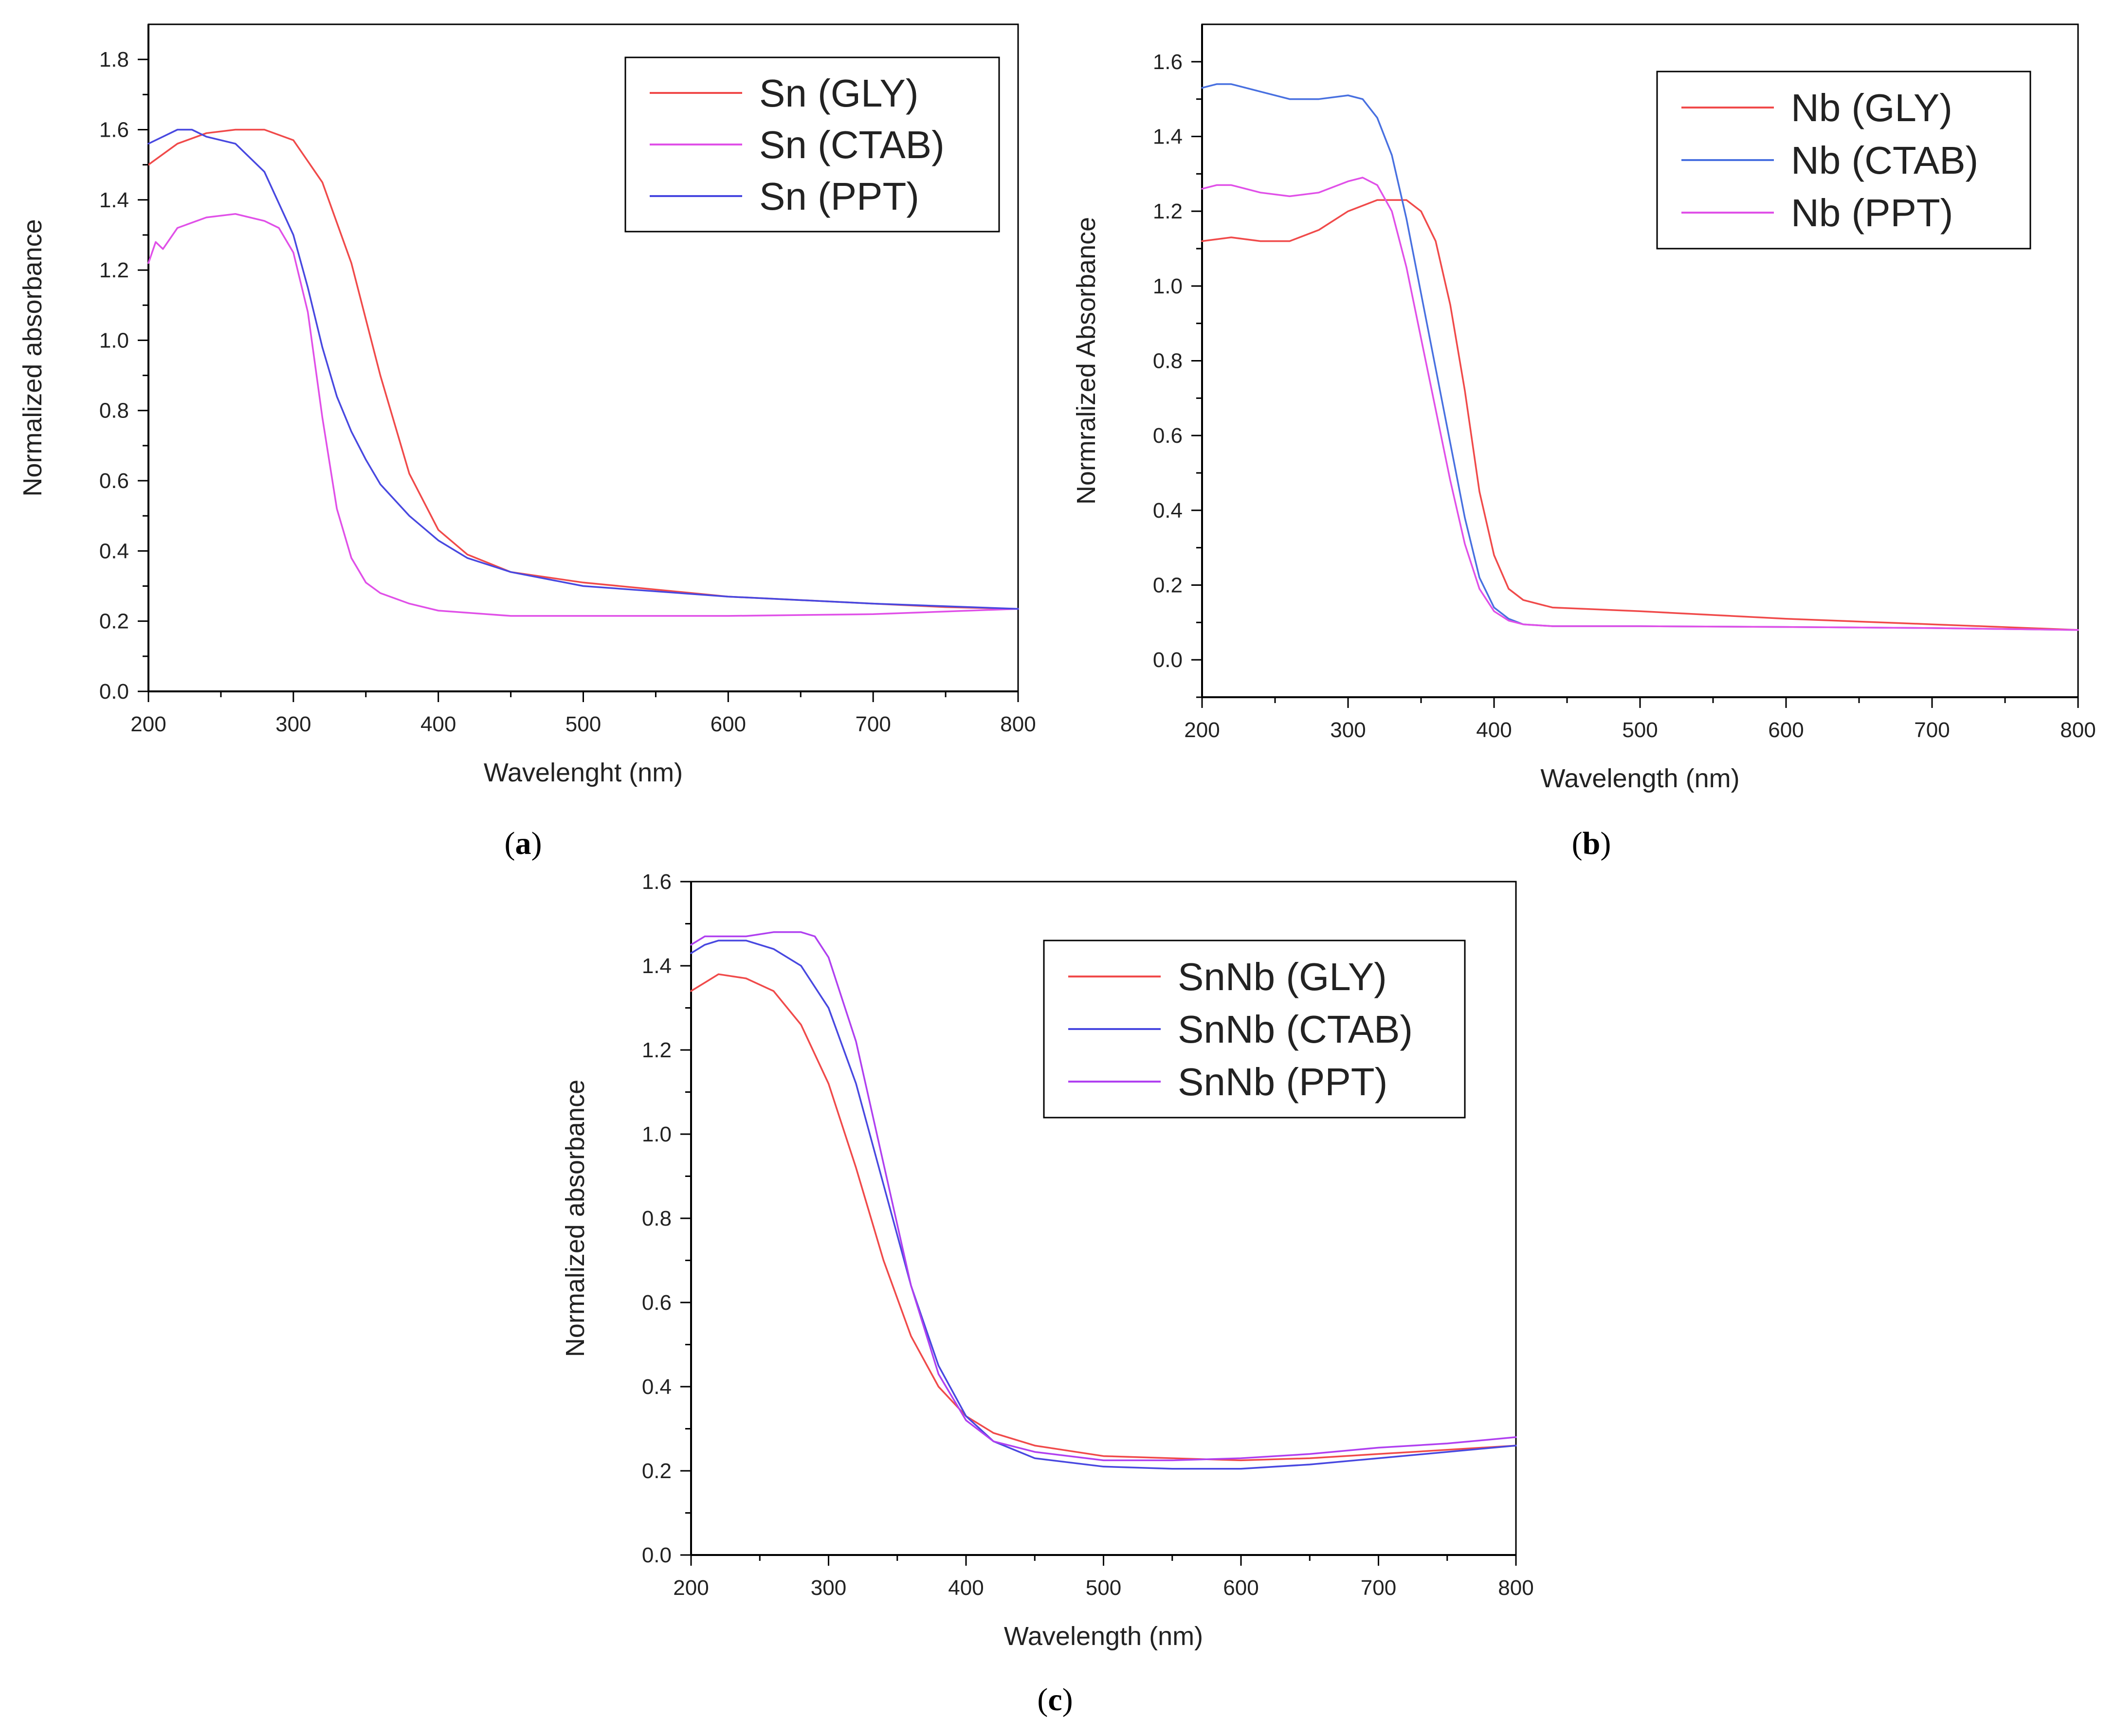  I want to click on panel-b-label-open: (, so click(1577, 844).